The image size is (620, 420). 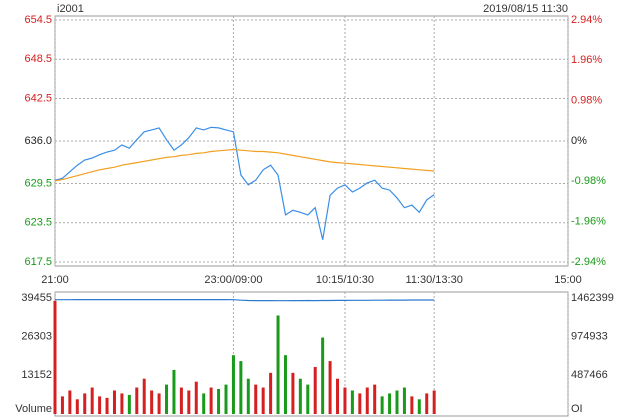 What do you see at coordinates (586, 60) in the screenshot?
I see `y2-tick-label: 1.96%` at bounding box center [586, 60].